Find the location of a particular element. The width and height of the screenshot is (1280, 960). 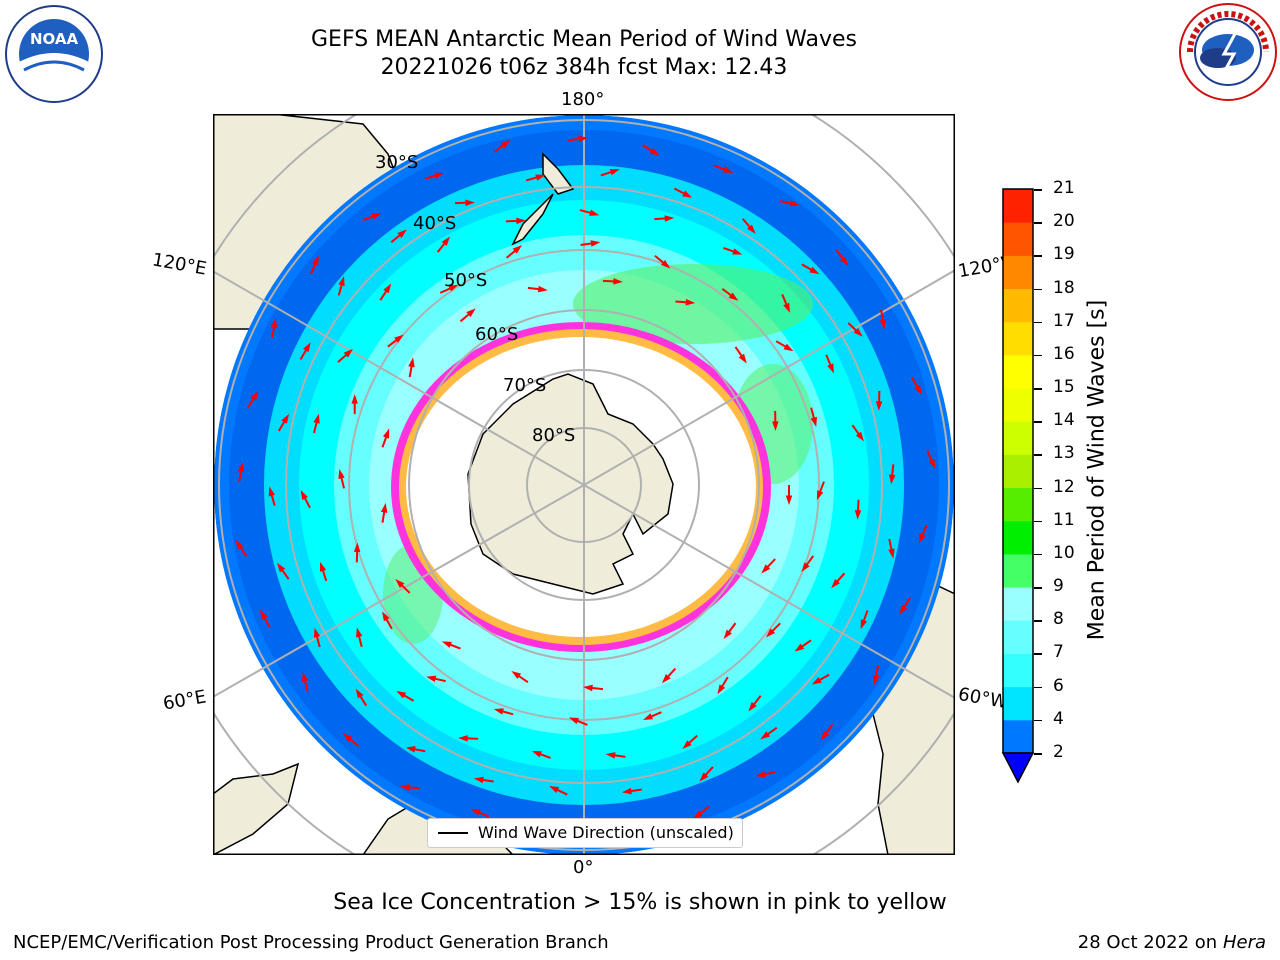

colorbar-tick-label: 14 is located at coordinates (1064, 420).